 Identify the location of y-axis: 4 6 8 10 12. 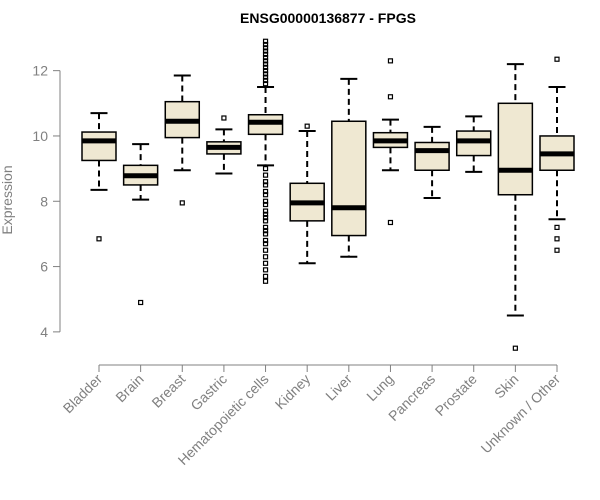
(46, 201).